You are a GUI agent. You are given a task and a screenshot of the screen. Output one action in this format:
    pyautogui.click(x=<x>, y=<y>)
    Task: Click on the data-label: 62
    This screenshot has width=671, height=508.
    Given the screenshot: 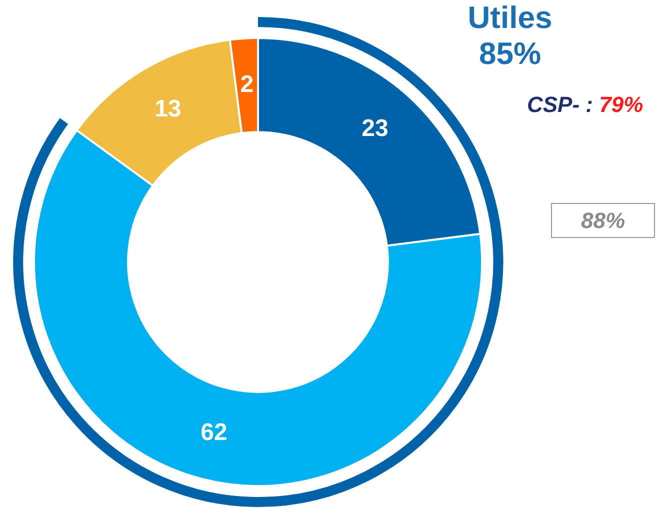 What is the action you would take?
    pyautogui.click(x=214, y=432)
    